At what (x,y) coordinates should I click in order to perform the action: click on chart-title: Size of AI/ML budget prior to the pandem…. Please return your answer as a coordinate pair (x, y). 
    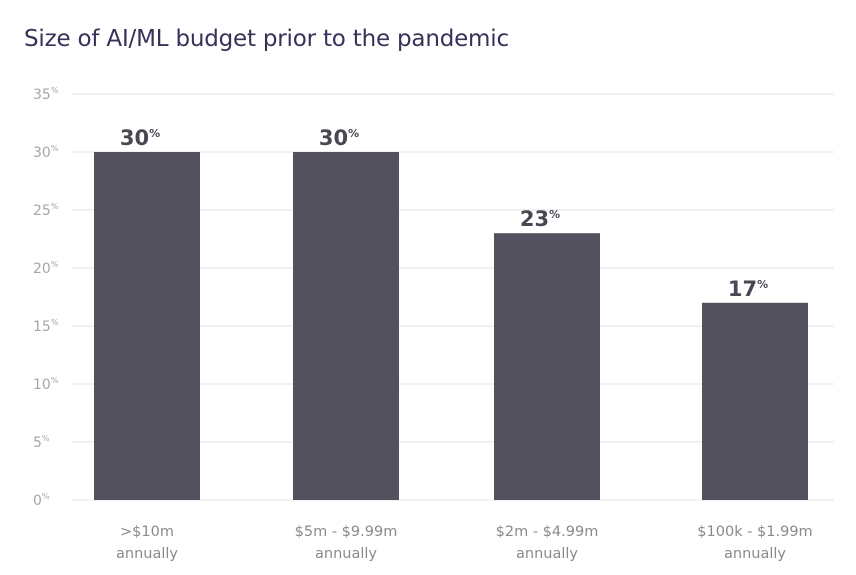
    Looking at the image, I should click on (266, 39).